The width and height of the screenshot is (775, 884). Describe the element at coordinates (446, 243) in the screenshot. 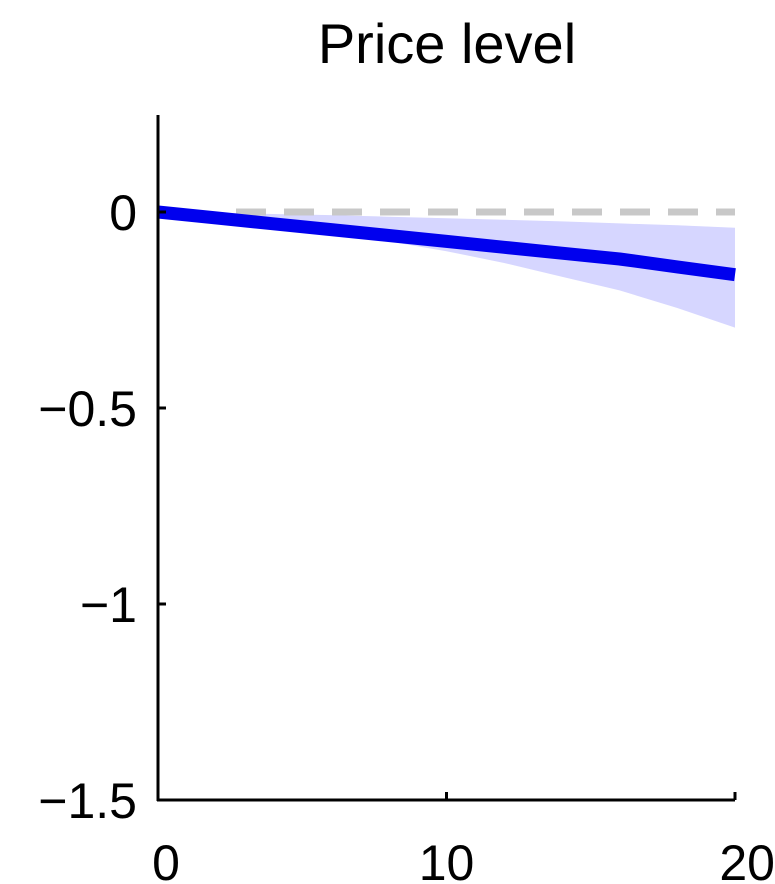

I see `series-line` at that location.